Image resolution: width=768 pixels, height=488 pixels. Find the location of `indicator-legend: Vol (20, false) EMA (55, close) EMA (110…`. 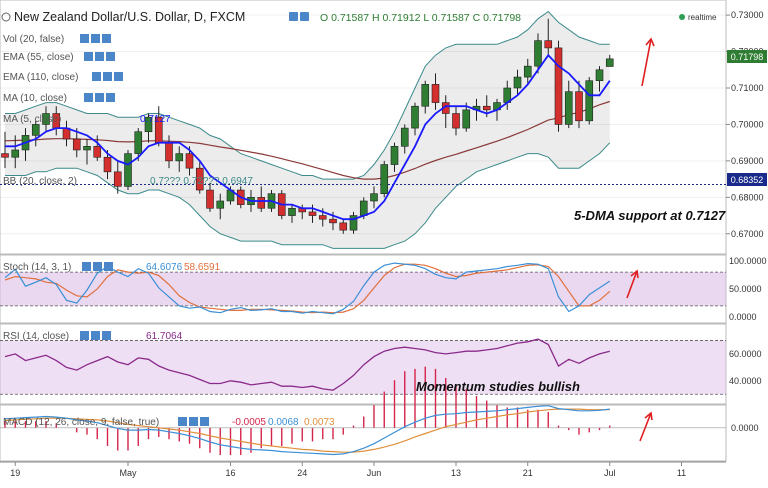

indicator-legend: Vol (20, false) EMA (55, close) EMA (110… is located at coordinates (128, 110).